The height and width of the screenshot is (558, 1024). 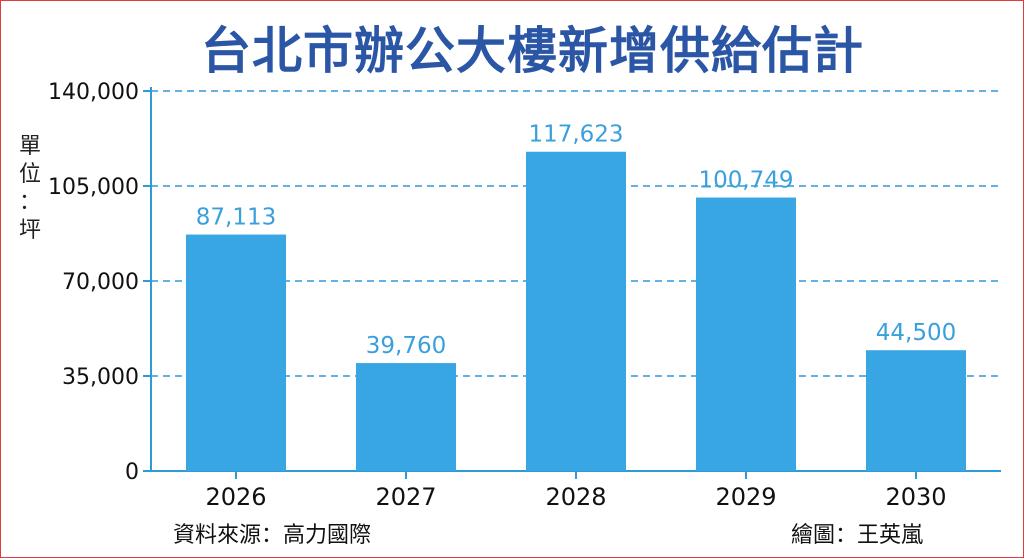 I want to click on unit-char: ：, so click(x=29, y=202).